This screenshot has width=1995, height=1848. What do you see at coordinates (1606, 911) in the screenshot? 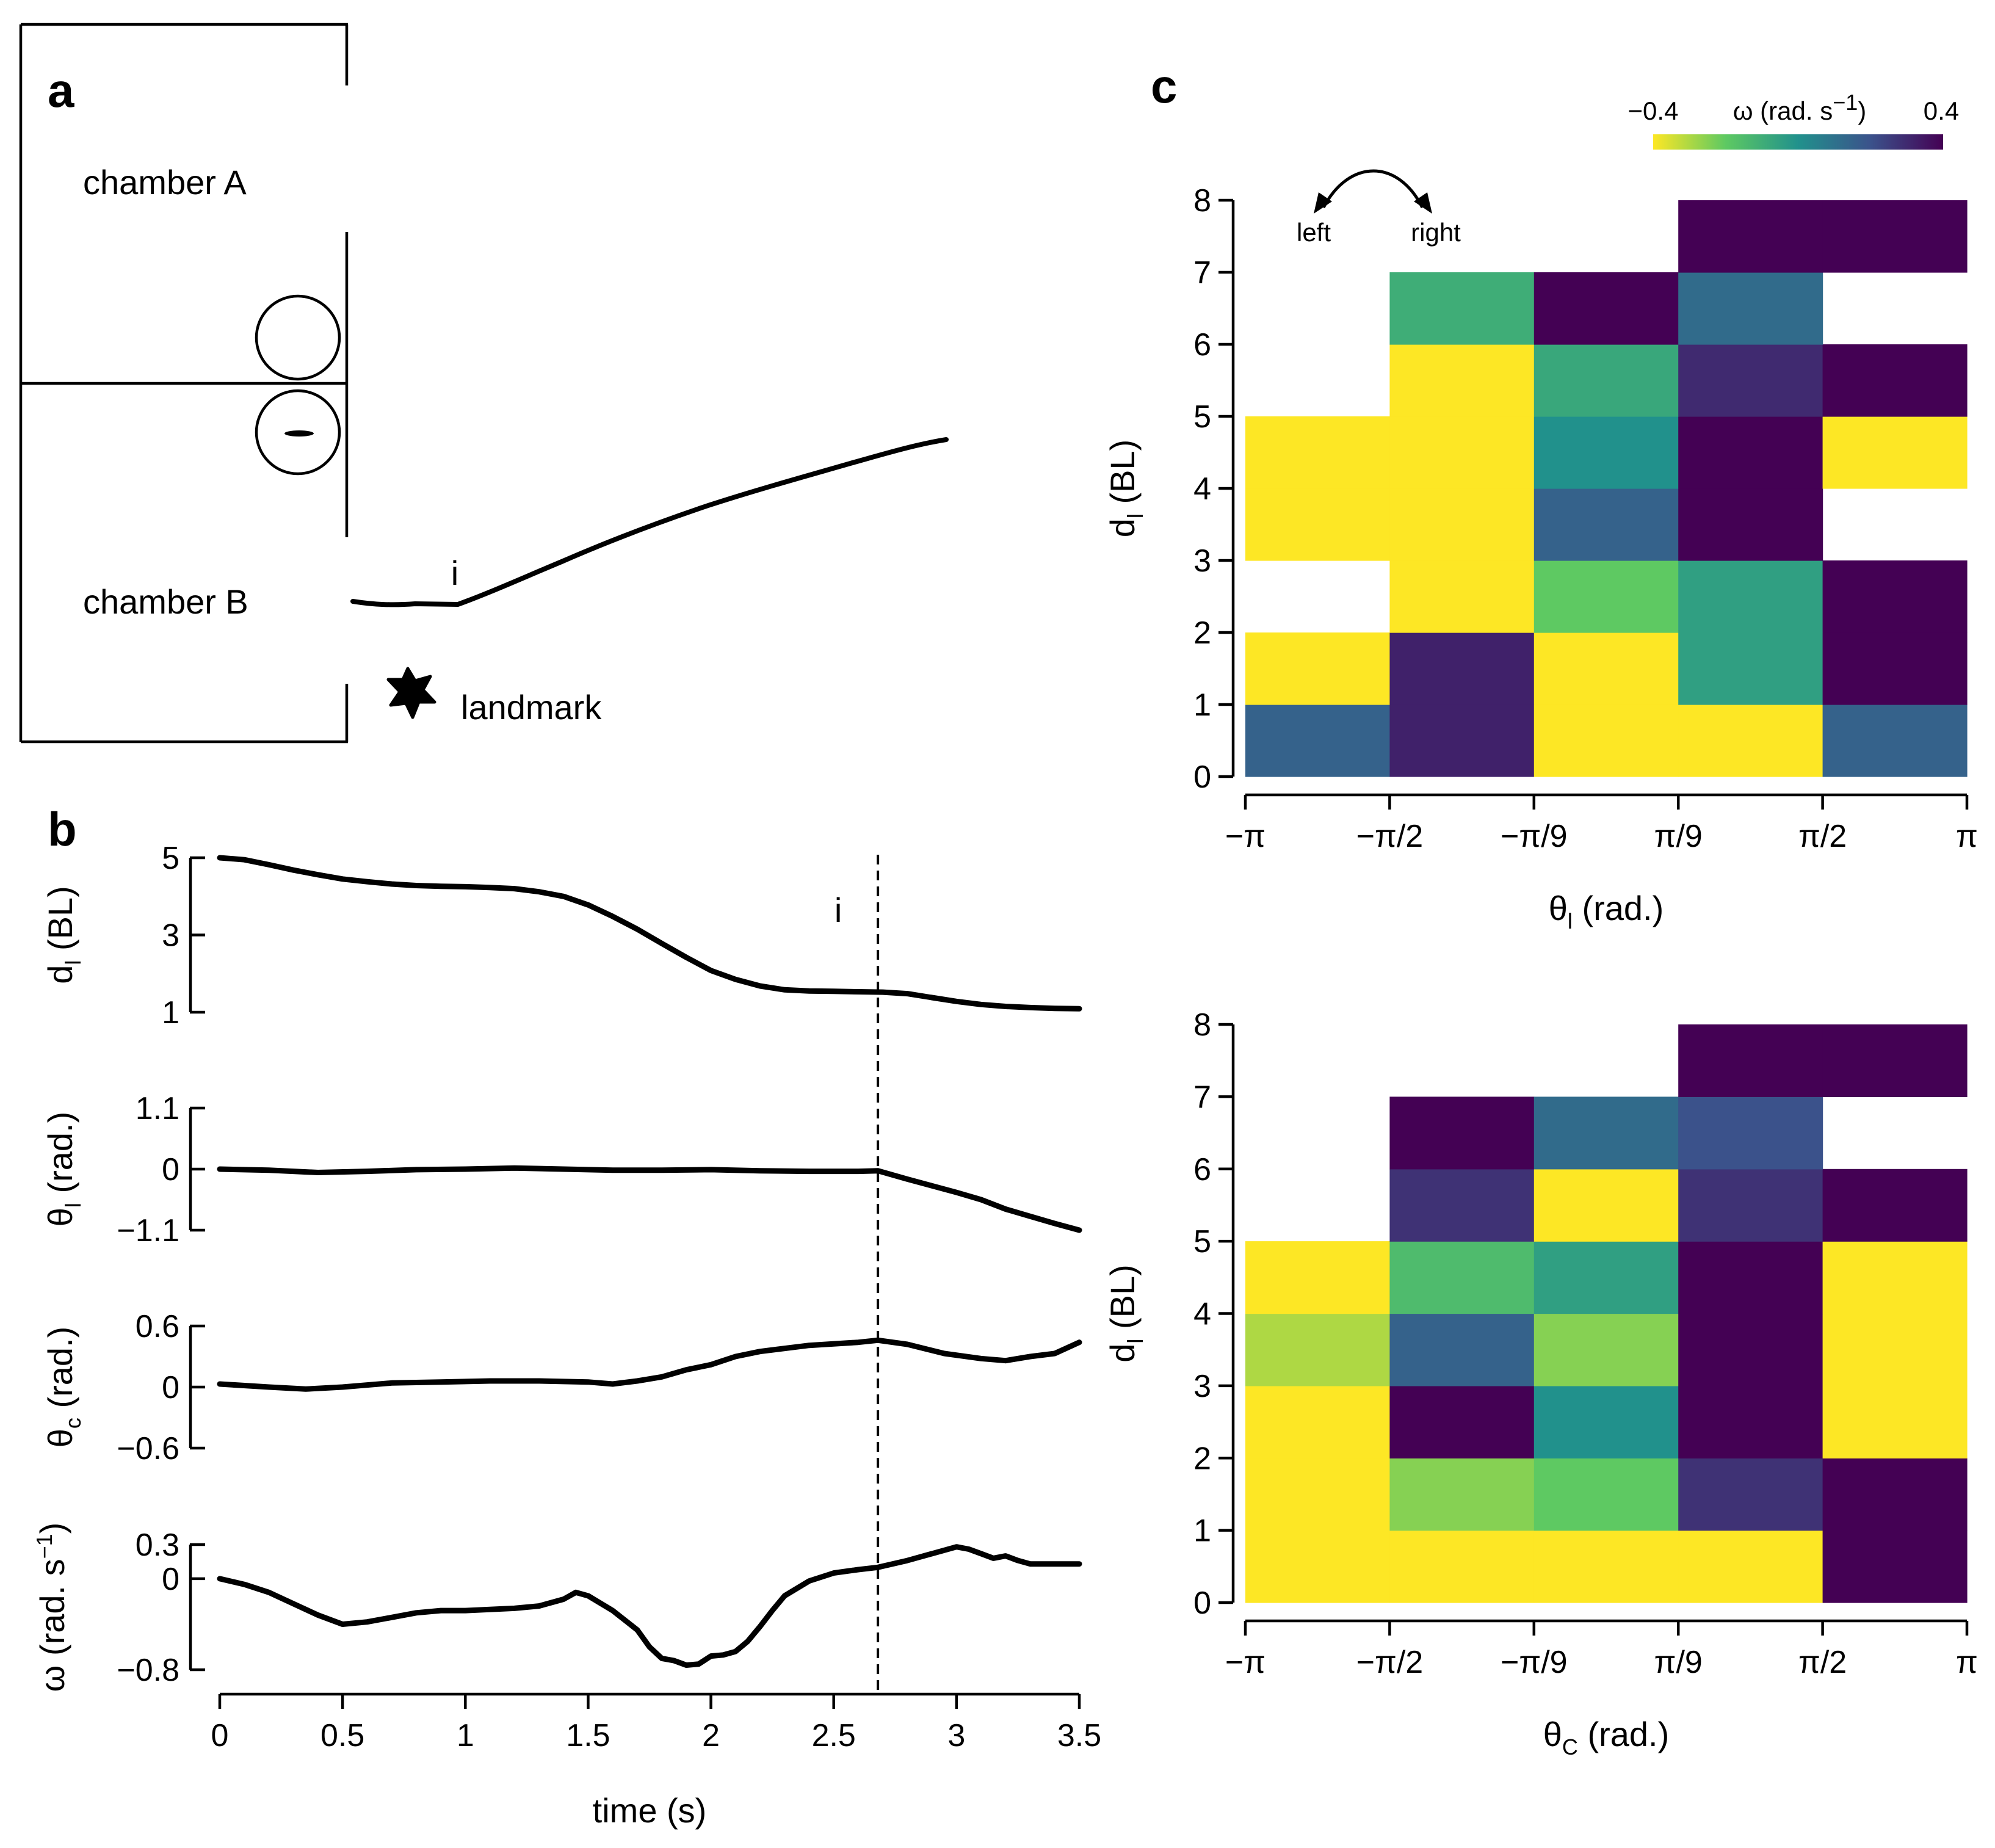
I see `heatmap-top-xlabel: θl (rad.)` at bounding box center [1606, 911].